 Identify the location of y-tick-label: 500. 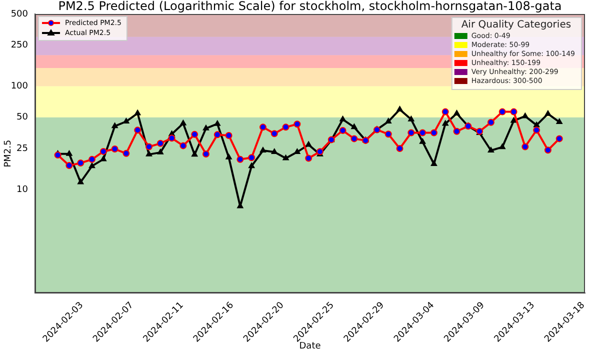
(19, 14).